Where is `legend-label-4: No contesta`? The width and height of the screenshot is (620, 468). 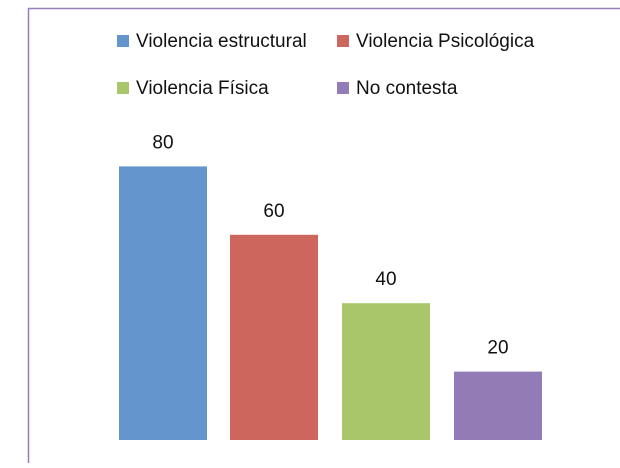
legend-label-4: No contesta is located at coordinates (407, 88).